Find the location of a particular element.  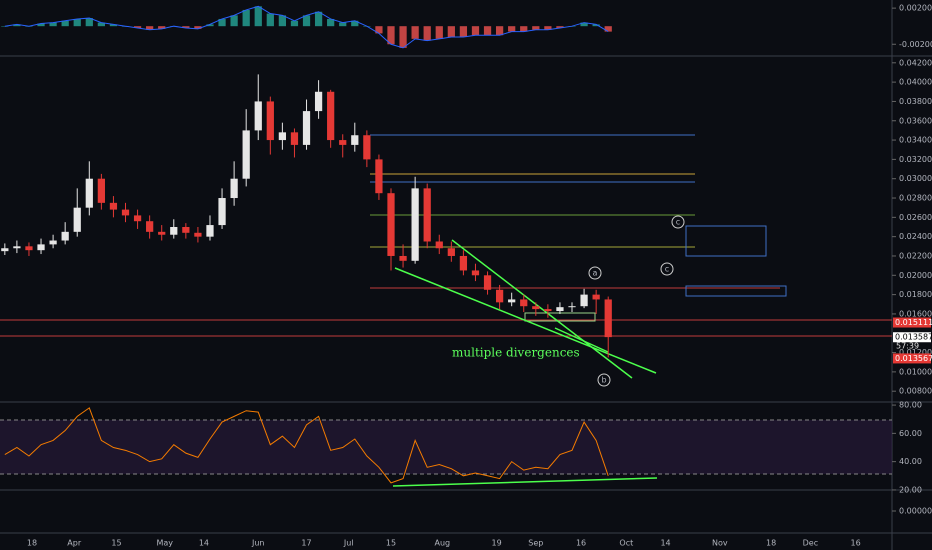

x-tick-label: 18 is located at coordinates (32, 543).